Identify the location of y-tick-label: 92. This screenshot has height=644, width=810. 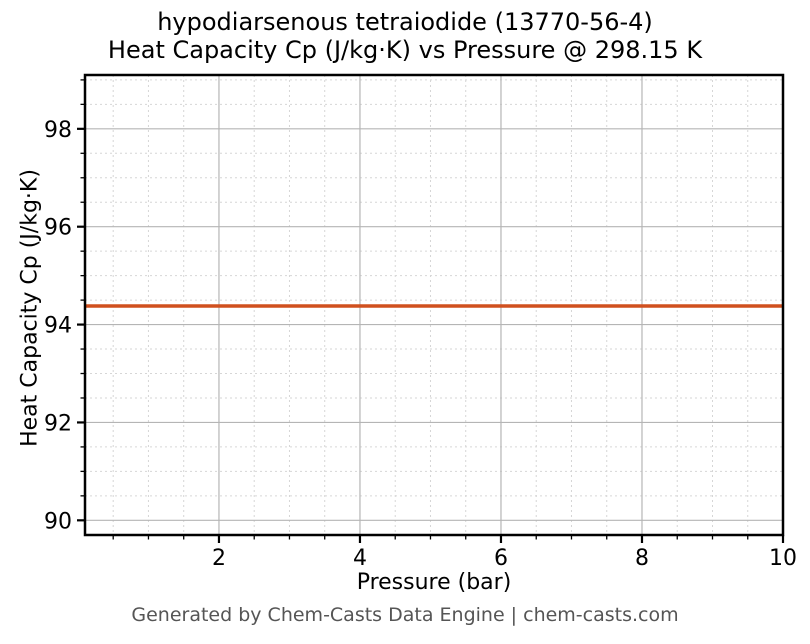
(58, 423).